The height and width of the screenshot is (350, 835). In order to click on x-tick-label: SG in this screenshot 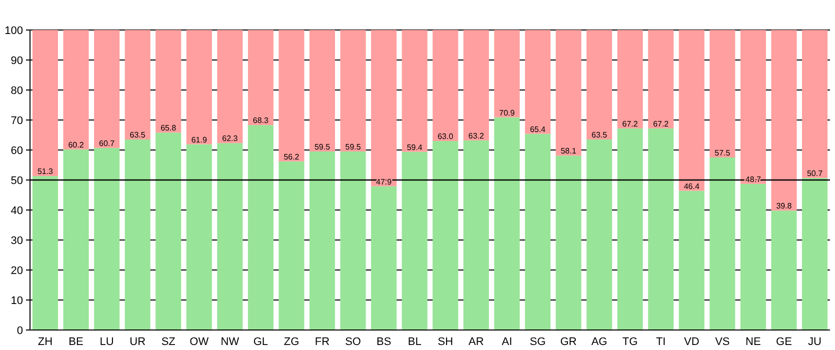, I will do `click(538, 342)`.